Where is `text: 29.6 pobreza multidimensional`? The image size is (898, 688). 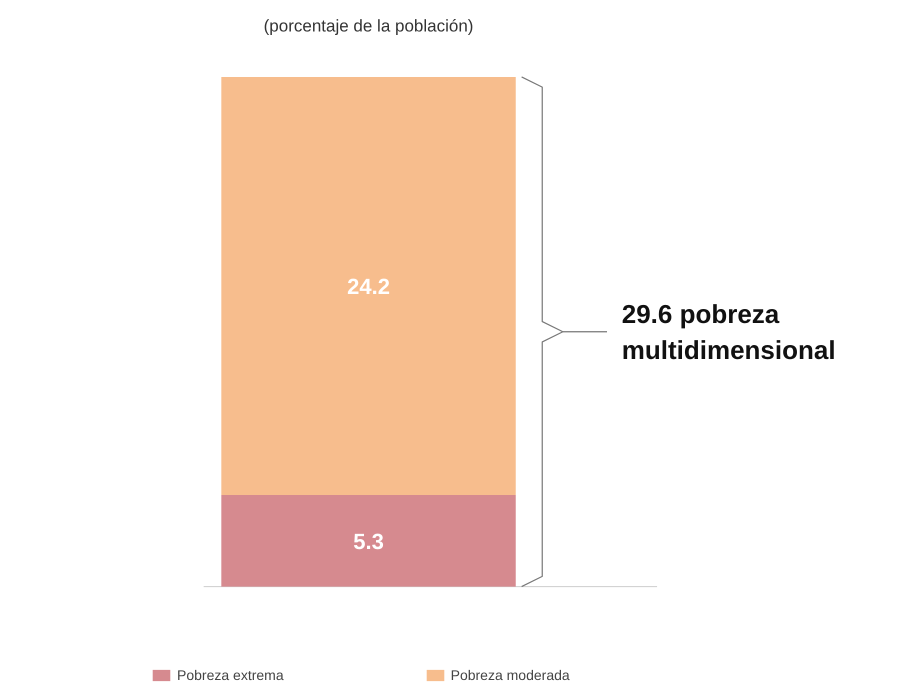
text: 29.6 pobreza multidimensional is located at coordinates (729, 331).